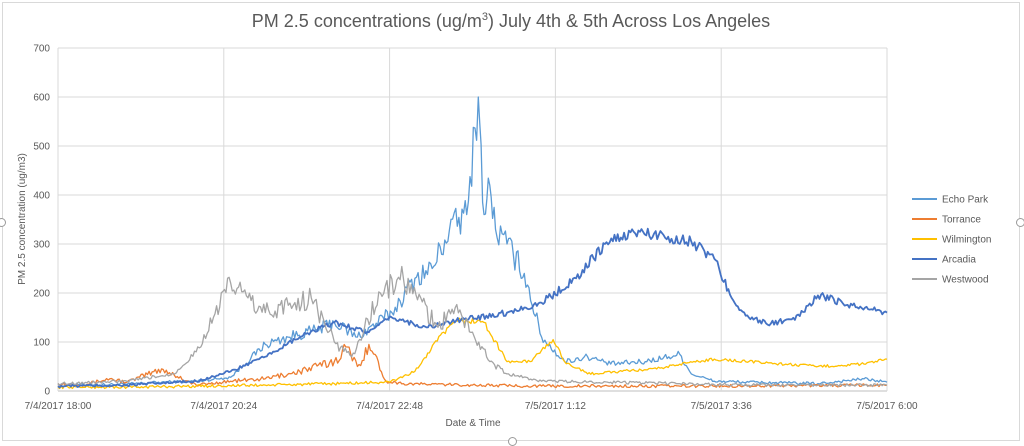  Describe the element at coordinates (965, 280) in the screenshot. I see `legend-label: Westwood` at that location.